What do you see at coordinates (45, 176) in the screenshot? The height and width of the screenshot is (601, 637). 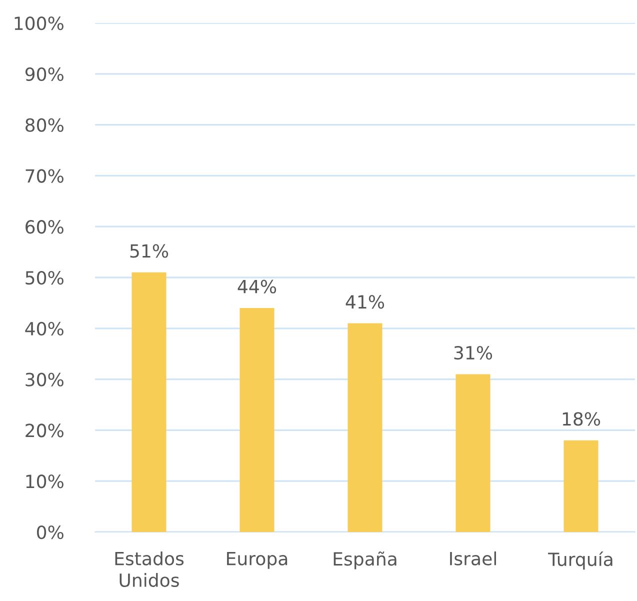 I see `y-tick-label: 70%` at bounding box center [45, 176].